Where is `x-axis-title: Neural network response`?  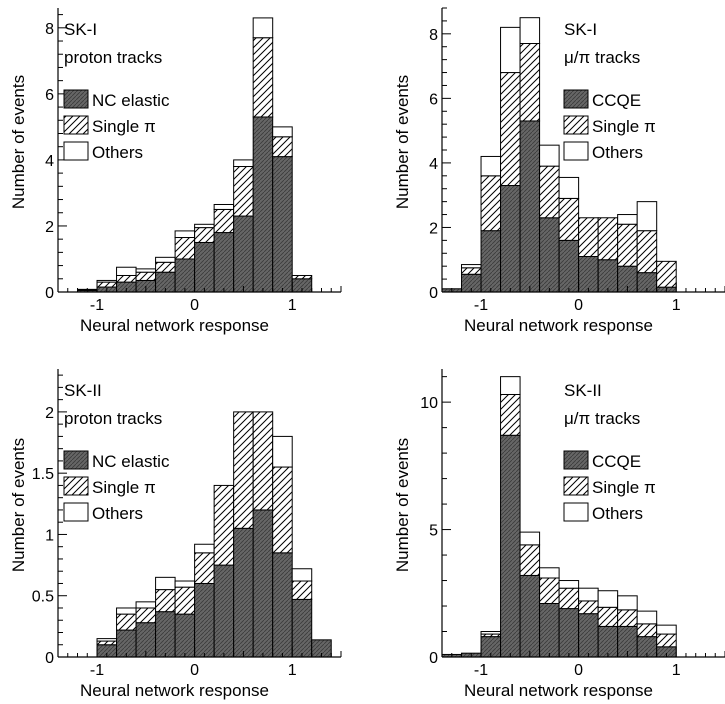
x-axis-title: Neural network response is located at coordinates (558, 690).